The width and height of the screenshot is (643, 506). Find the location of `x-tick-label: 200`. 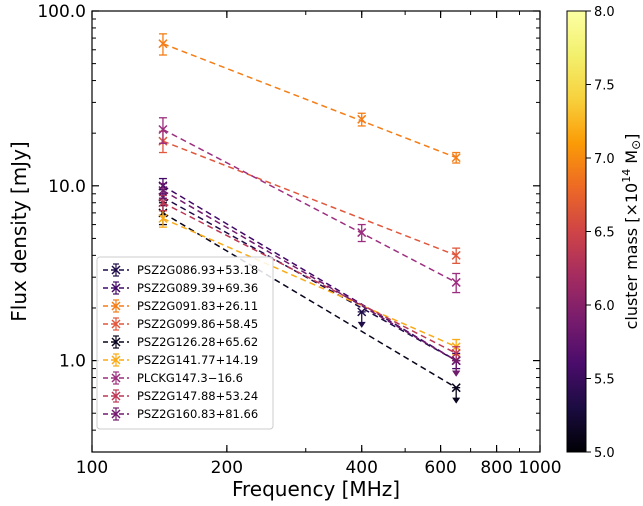

x-tick-label: 200 is located at coordinates (227, 468).